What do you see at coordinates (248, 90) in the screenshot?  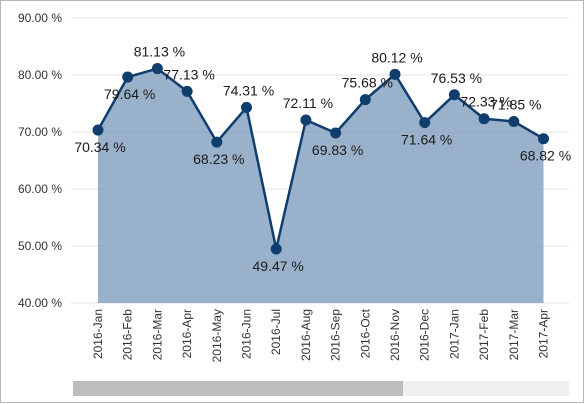 I see `data-label: 74.31 %` at bounding box center [248, 90].